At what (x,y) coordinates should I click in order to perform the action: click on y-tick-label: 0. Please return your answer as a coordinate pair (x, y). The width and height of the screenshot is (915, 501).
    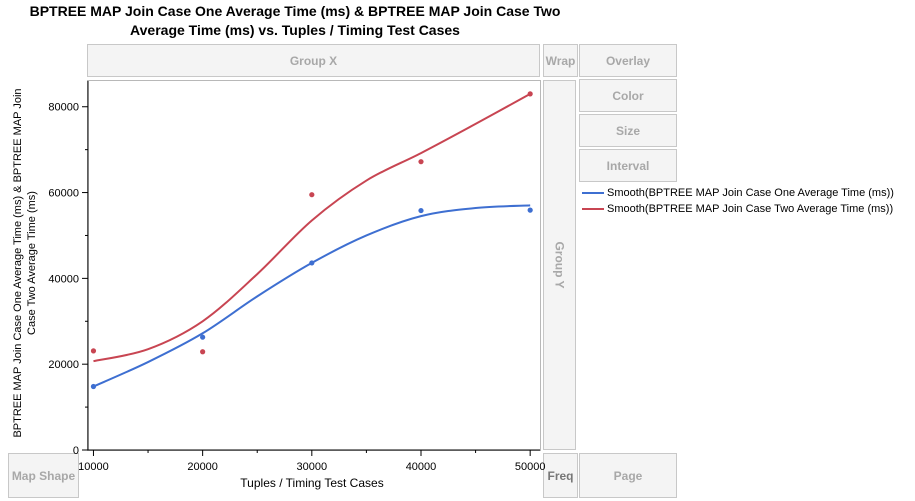
    Looking at the image, I should click on (76, 451).